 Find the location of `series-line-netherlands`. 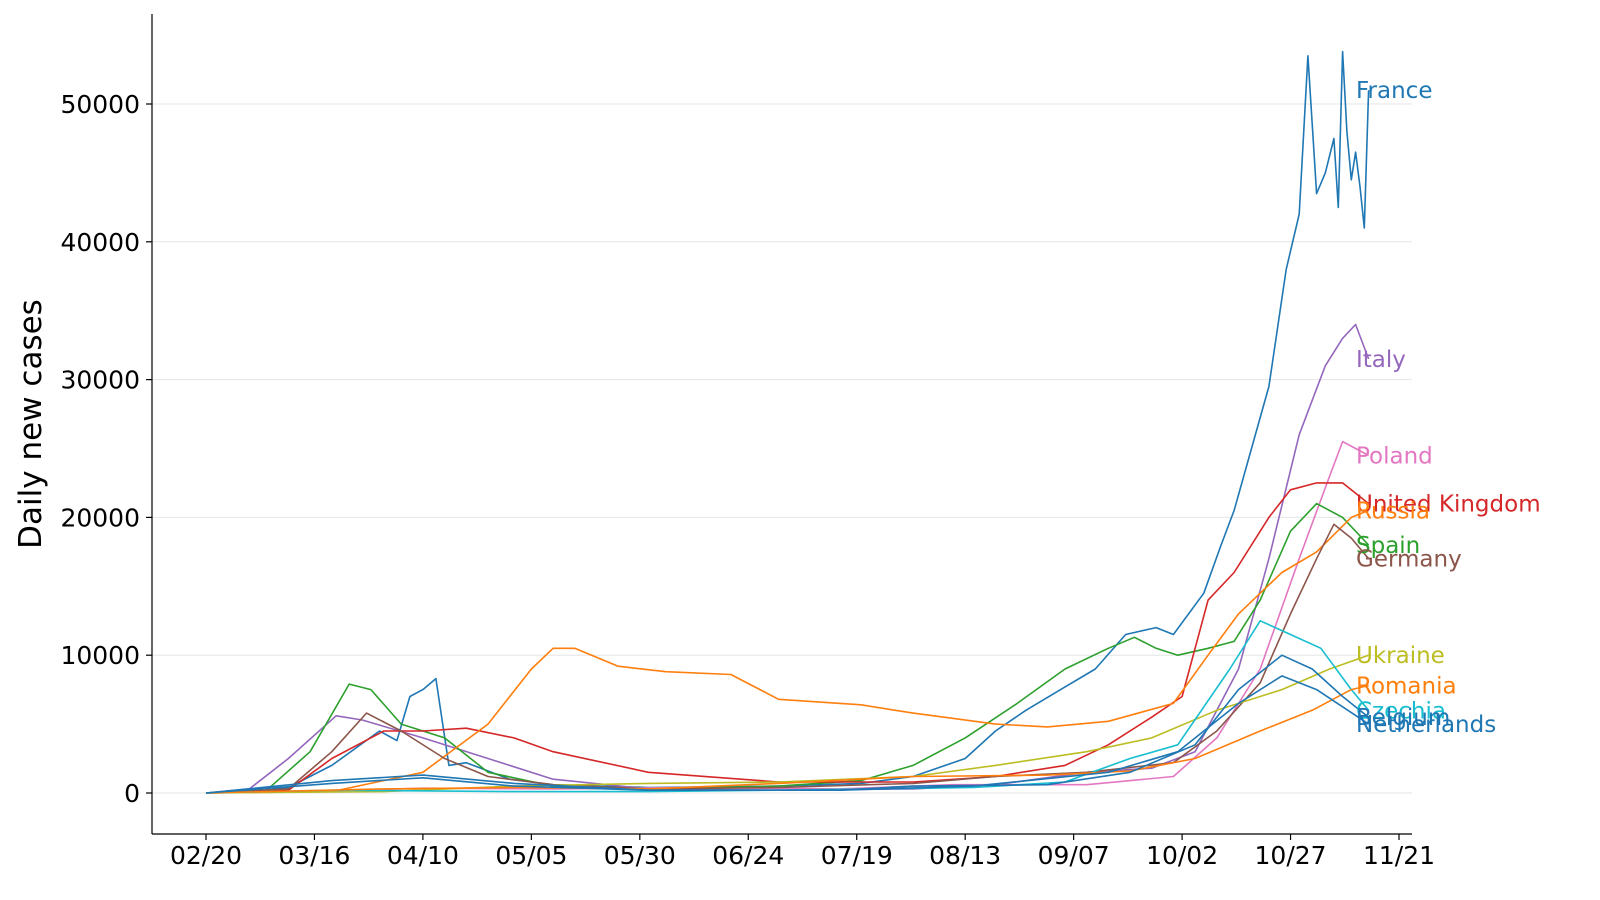

series-line-netherlands is located at coordinates (787, 734).